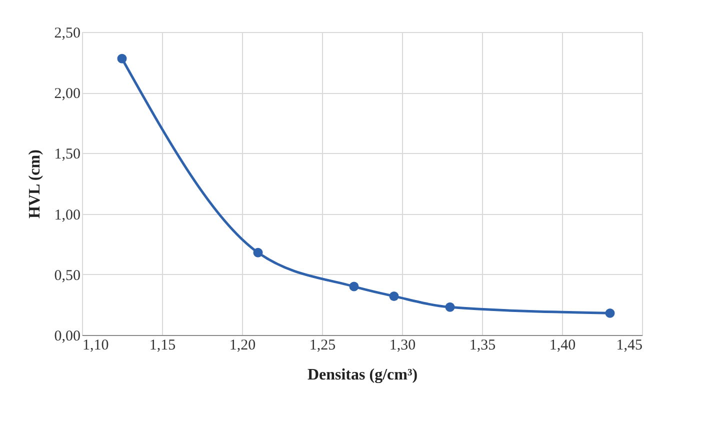  What do you see at coordinates (242, 346) in the screenshot?
I see `x-tick-label: 1,20` at bounding box center [242, 346].